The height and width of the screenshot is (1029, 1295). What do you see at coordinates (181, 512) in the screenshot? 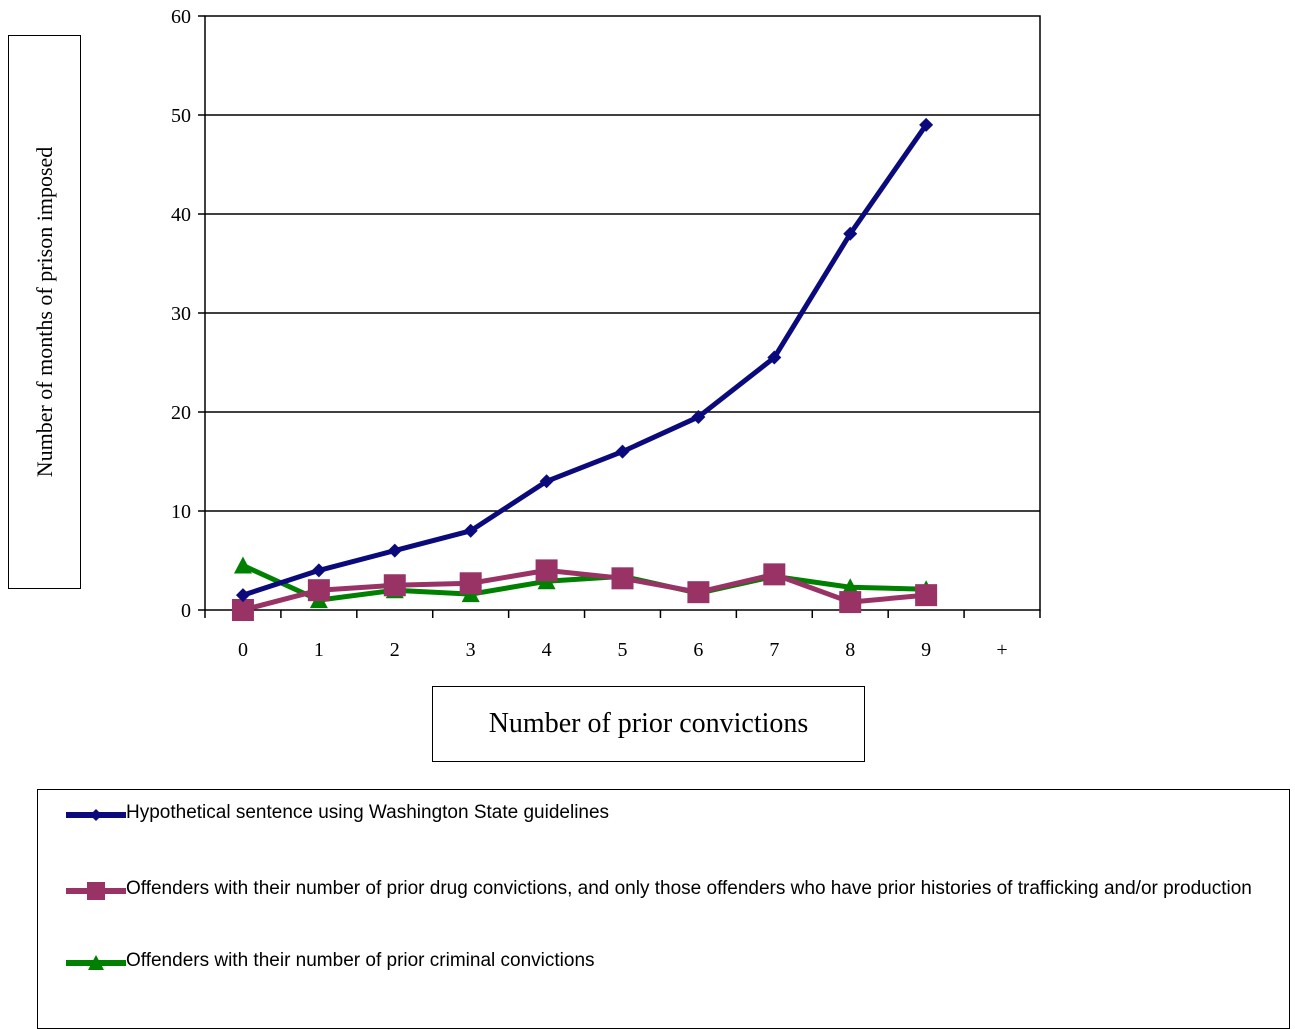
I see `y-tick-label: 10` at bounding box center [181, 512].